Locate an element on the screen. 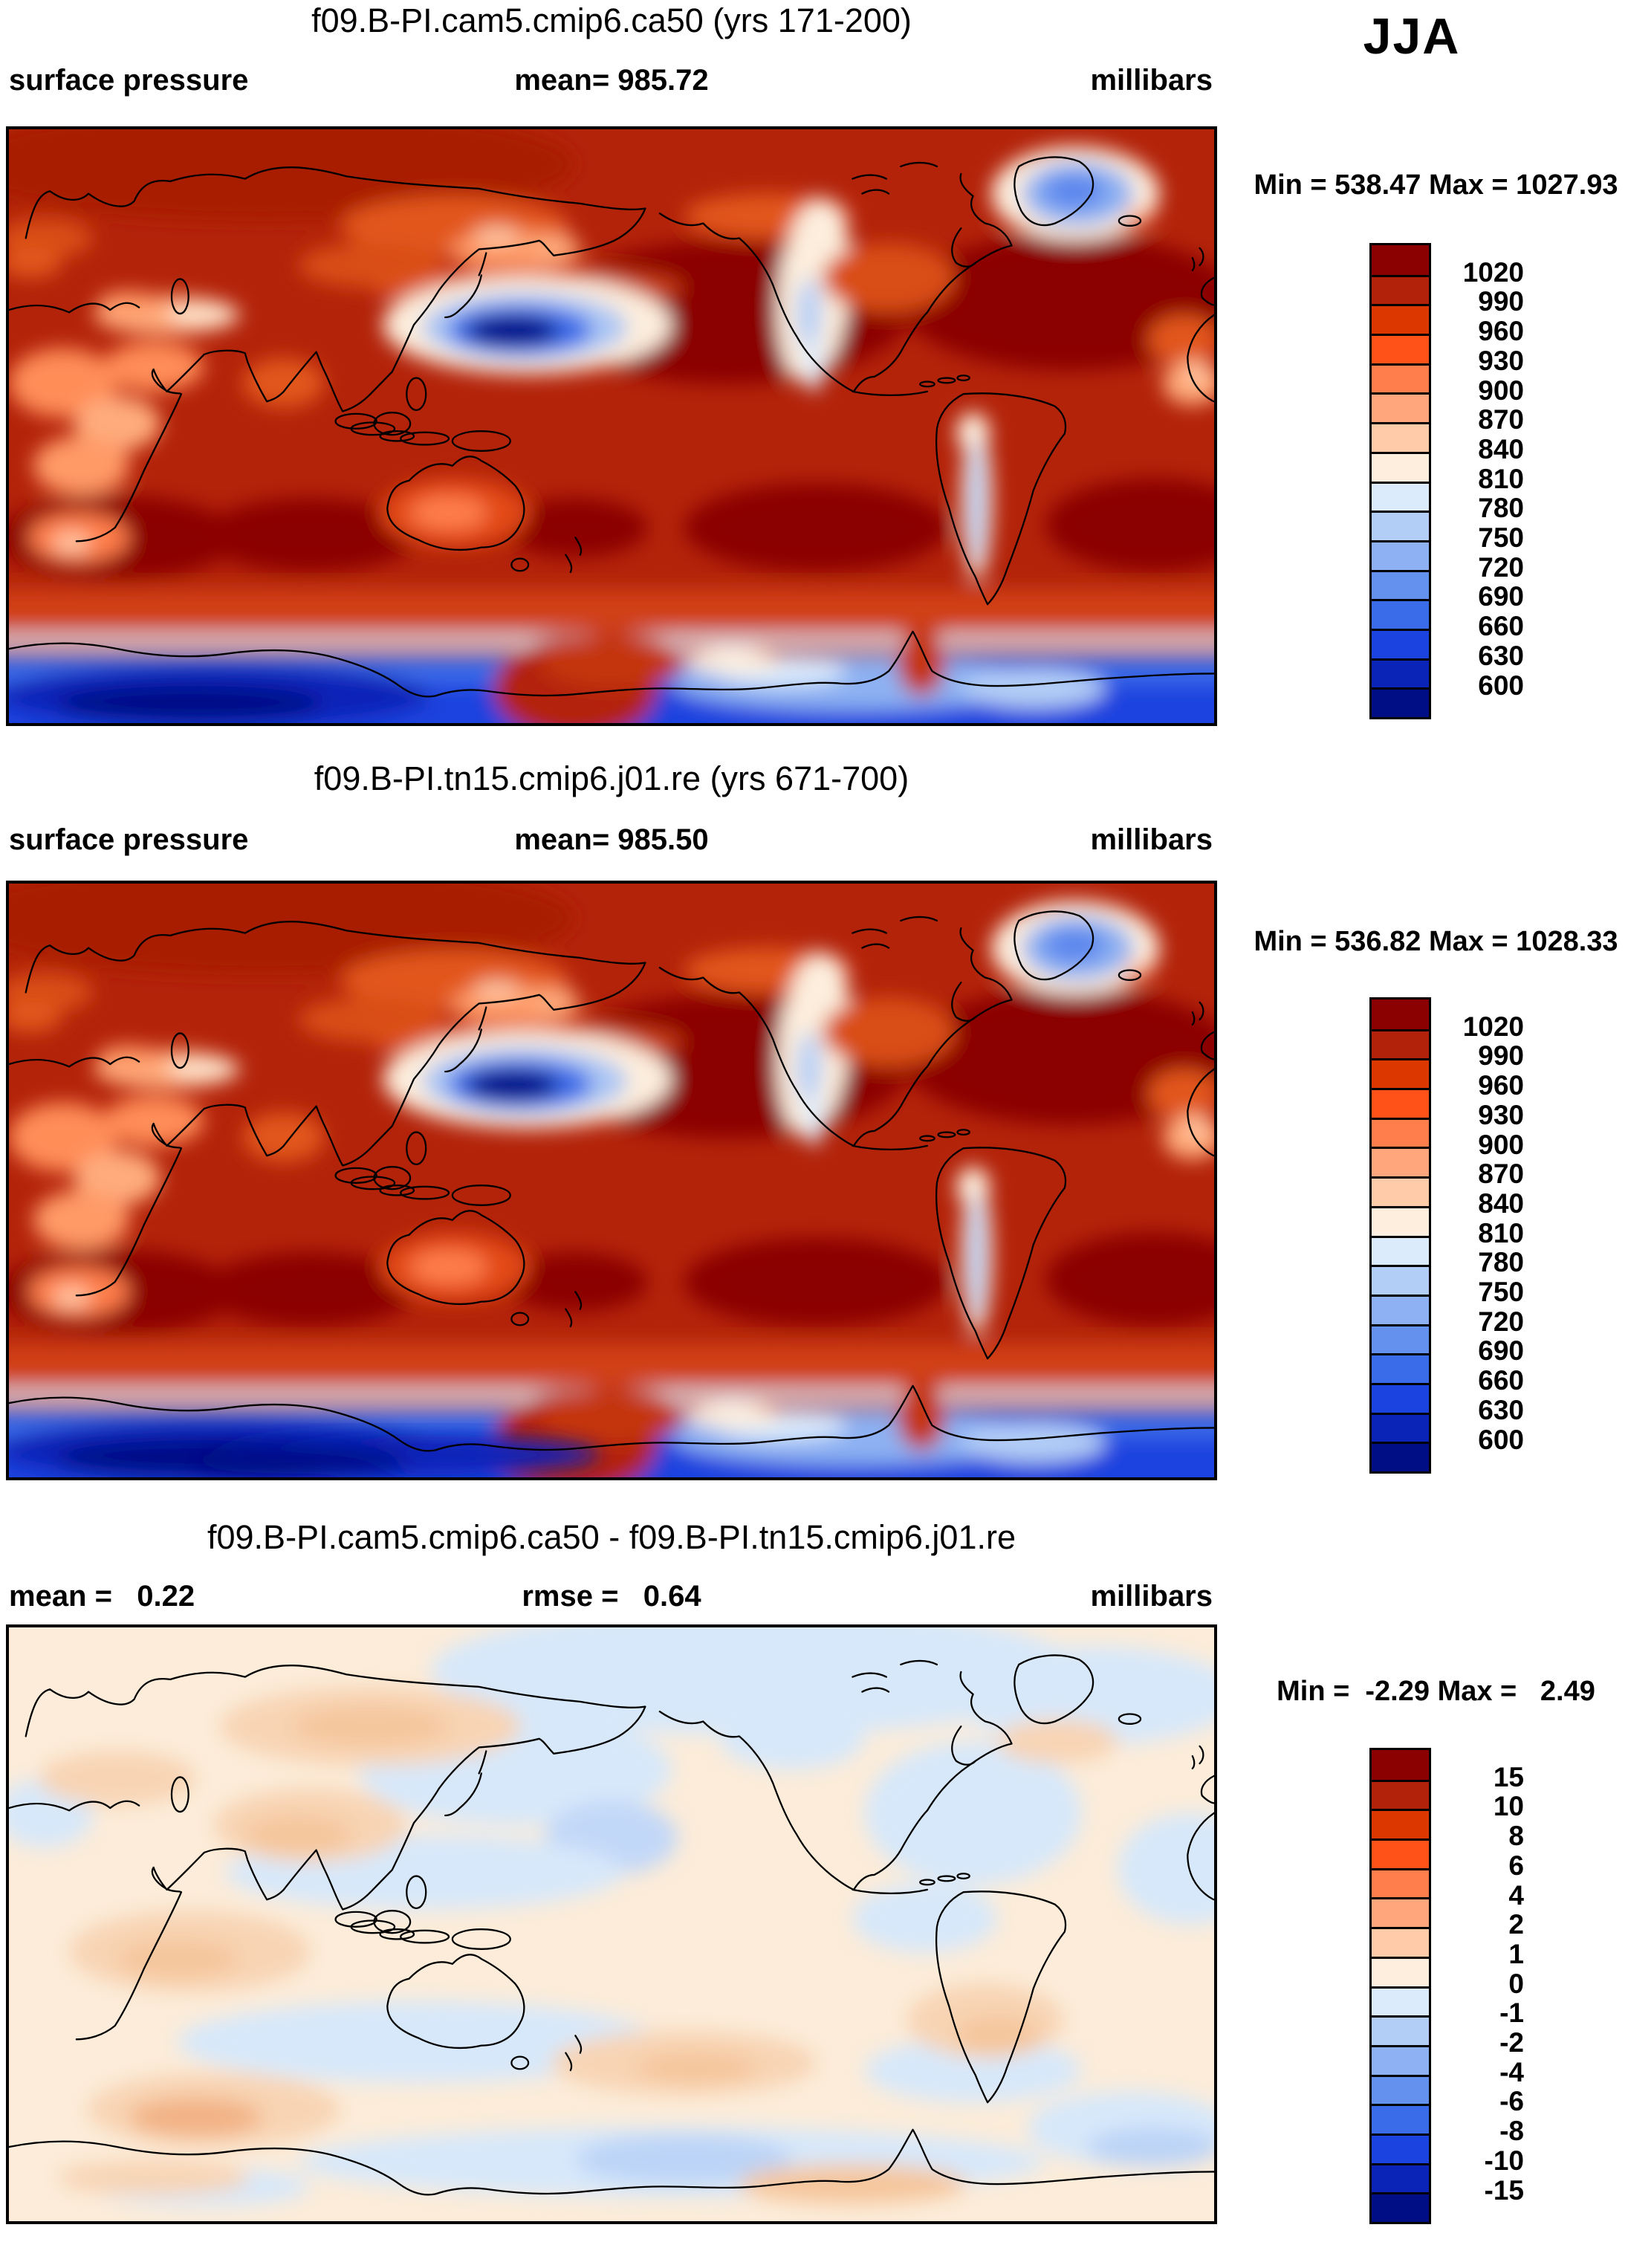 Image resolution: width=1628 pixels, height=2268 pixels. panel1-mean-label: mean= 985.72 is located at coordinates (611, 80).